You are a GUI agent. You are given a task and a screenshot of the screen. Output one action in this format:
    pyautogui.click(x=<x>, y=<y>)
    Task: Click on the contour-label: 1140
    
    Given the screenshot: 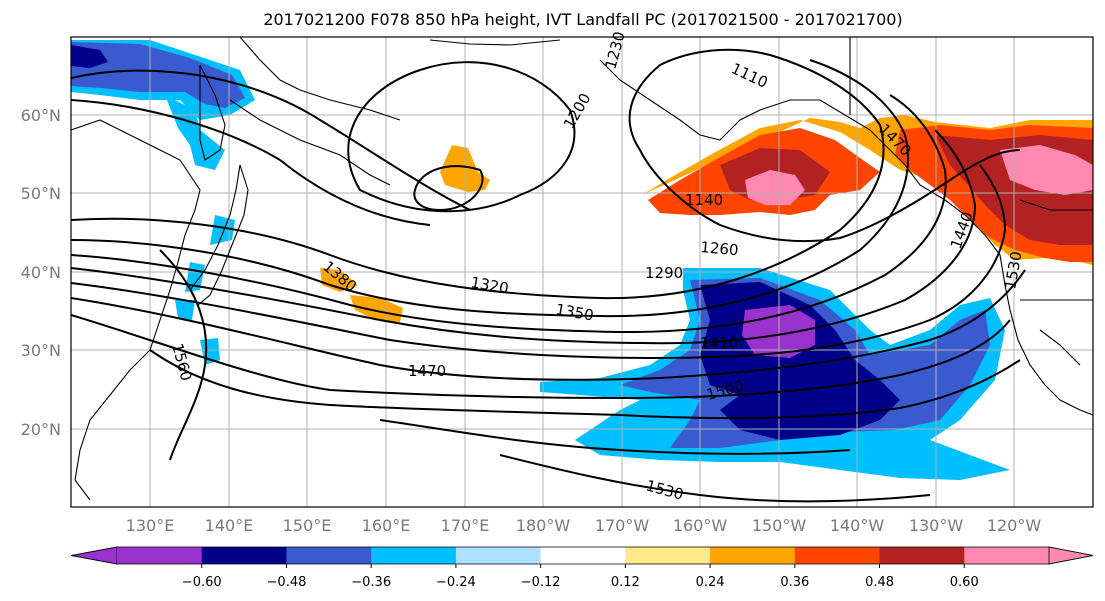 What is the action you would take?
    pyautogui.click(x=704, y=200)
    